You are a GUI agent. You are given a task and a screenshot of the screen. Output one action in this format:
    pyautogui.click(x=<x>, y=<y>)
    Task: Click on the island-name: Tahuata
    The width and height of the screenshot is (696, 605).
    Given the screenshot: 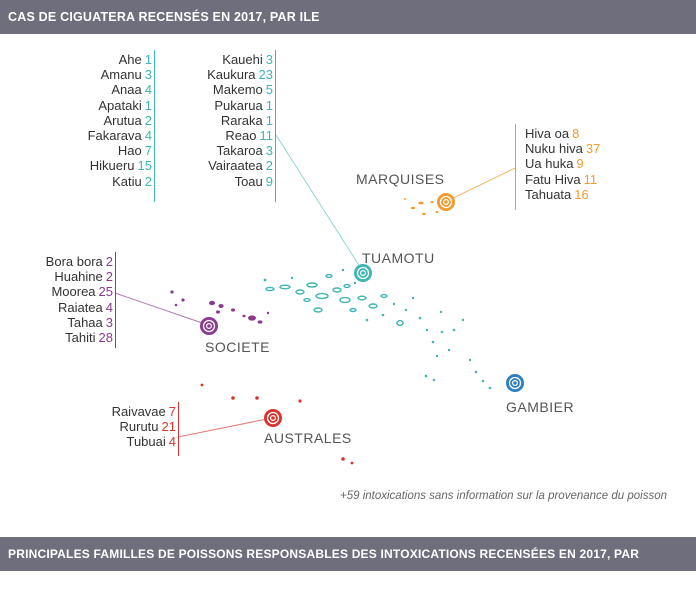 What is the action you would take?
    pyautogui.click(x=548, y=194)
    